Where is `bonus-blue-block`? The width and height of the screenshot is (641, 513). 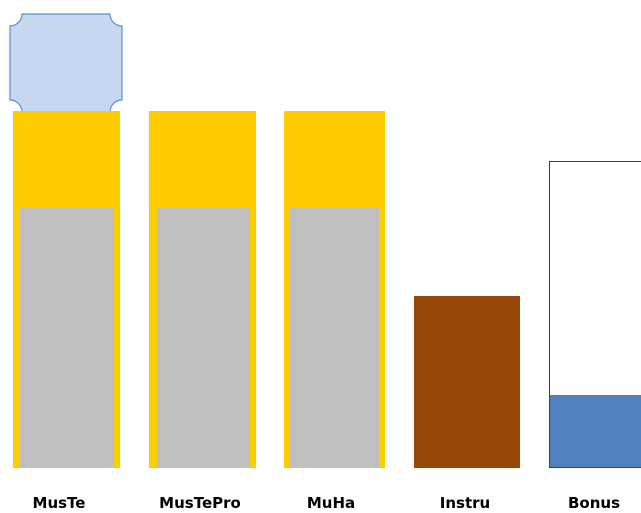 bonus-blue-block is located at coordinates (595, 431).